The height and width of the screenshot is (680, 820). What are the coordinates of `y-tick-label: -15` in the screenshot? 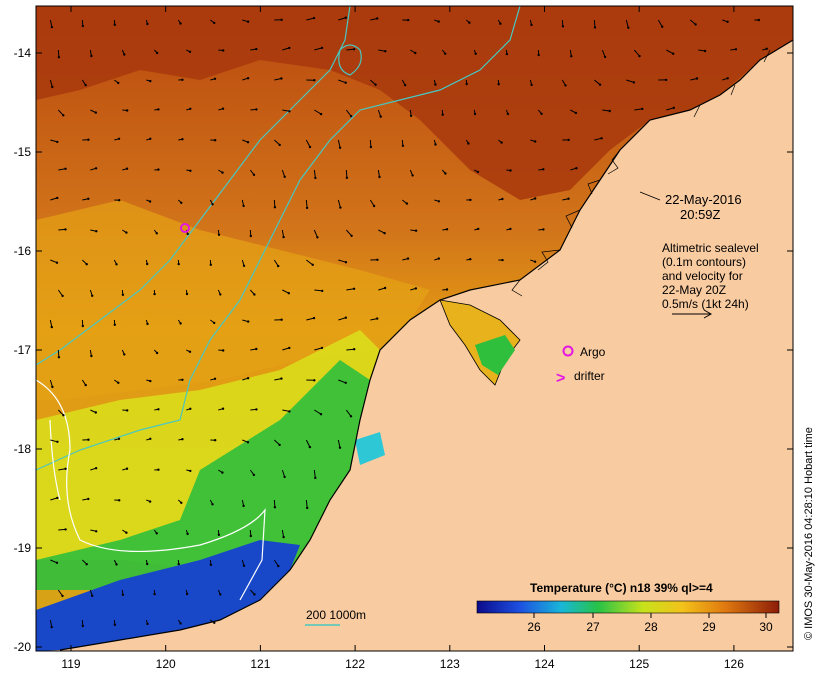 It's located at (23, 152).